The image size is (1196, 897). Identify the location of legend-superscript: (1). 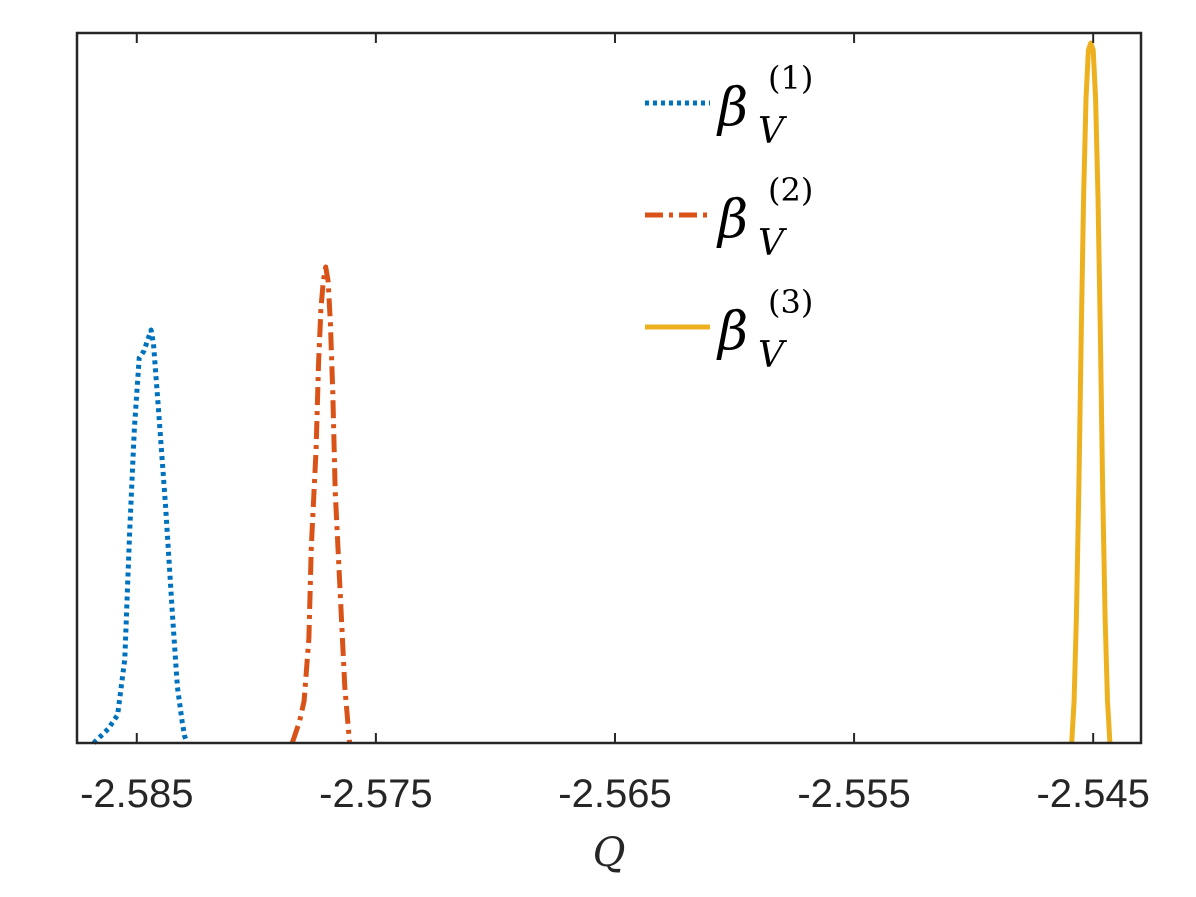
(790, 78).